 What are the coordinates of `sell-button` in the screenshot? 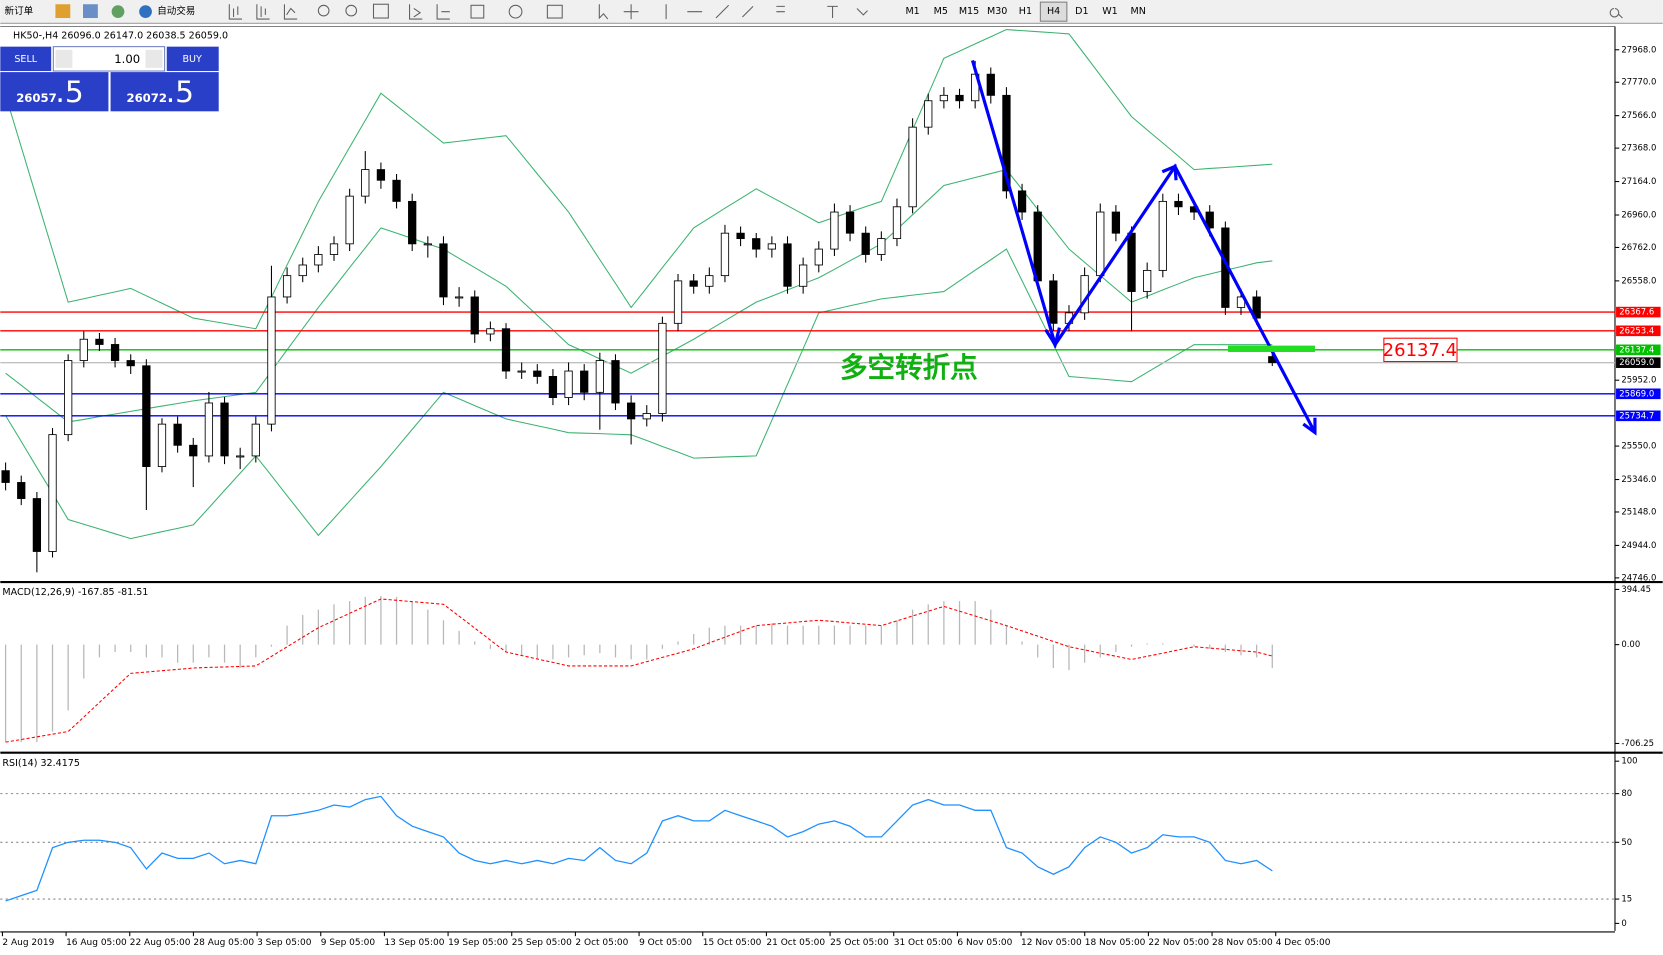 It's located at (26, 59).